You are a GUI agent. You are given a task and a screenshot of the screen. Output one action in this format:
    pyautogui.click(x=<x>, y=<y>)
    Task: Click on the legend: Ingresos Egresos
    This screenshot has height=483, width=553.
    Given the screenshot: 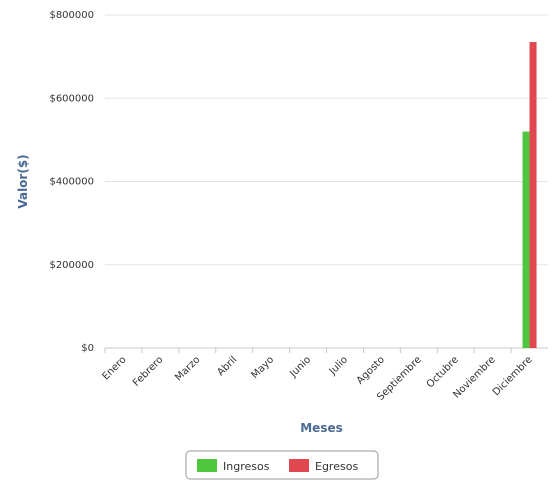 What is the action you would take?
    pyautogui.click(x=282, y=465)
    